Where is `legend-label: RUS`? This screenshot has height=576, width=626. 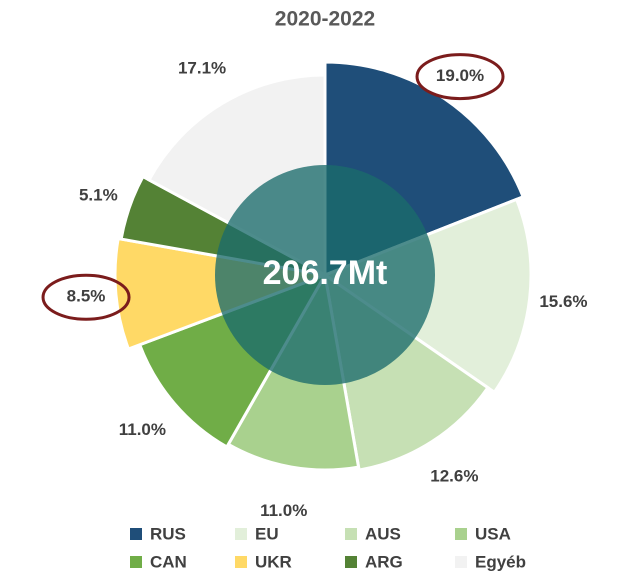
legend-label: RUS is located at coordinates (168, 533).